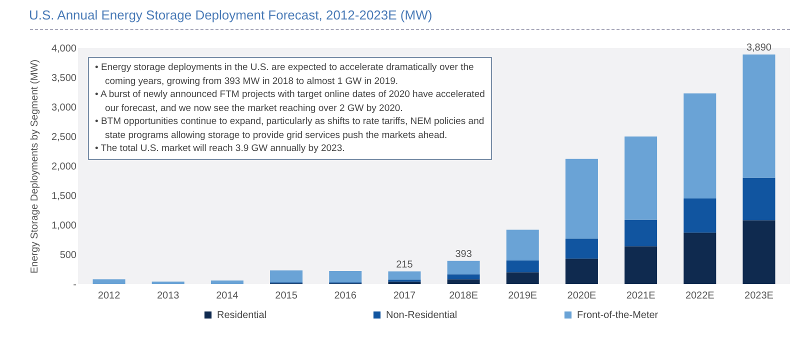 The image size is (800, 349). Describe the element at coordinates (290, 128) in the screenshot. I see `annotation: • BTM opportunities continue to expand, particularly as shifts to rate tariffs, NEM policies and state programs allowing storage to provide grid services push the markets ahead.` at that location.